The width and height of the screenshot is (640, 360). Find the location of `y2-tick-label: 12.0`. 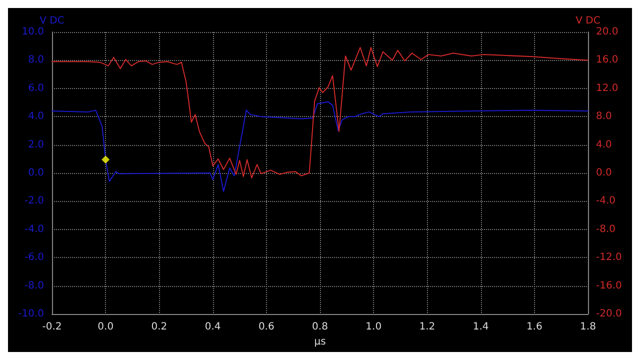

y2-tick-label: 12.0 is located at coordinates (607, 88).